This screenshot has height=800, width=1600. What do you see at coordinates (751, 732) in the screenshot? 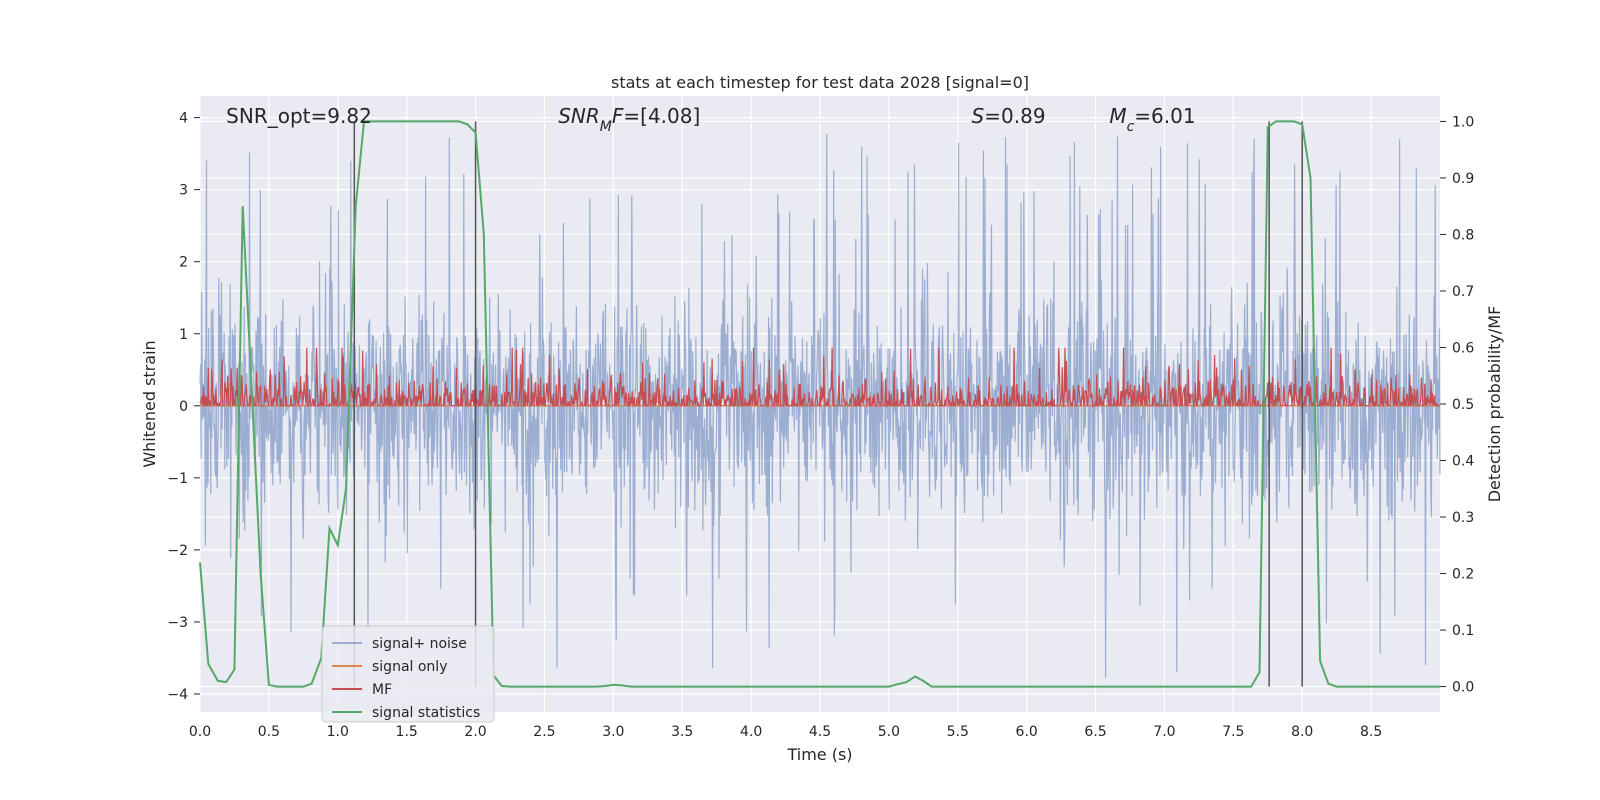
I see `x-tick-label: 4.0` at bounding box center [751, 732].